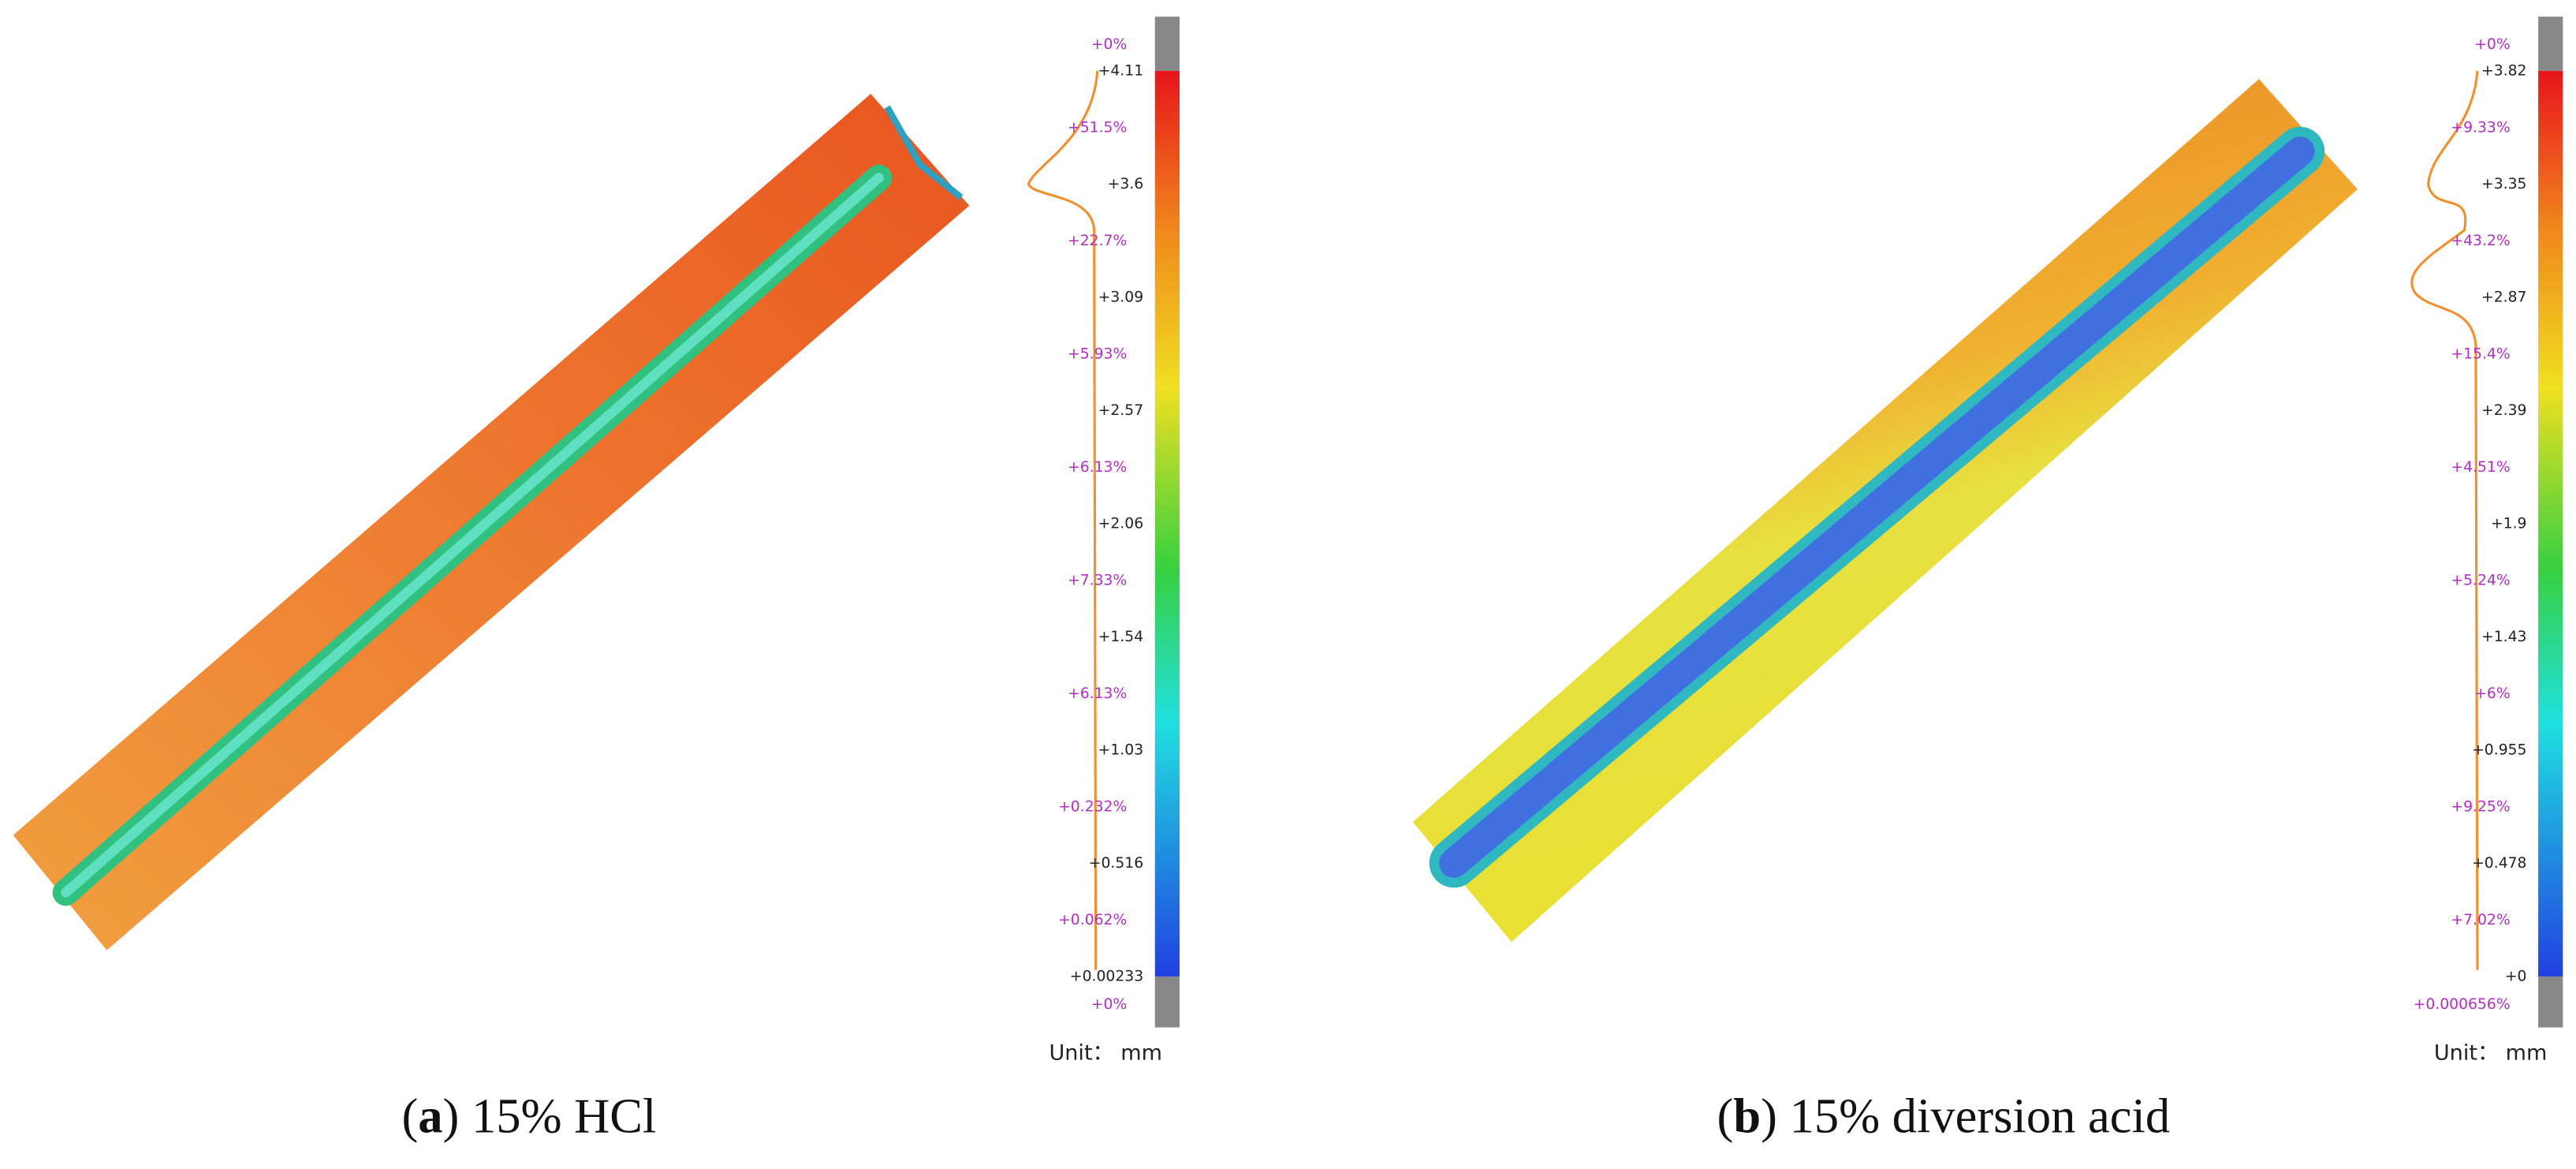 This screenshot has width=2576, height=1169. What do you see at coordinates (1092, 920) in the screenshot?
I see `percent-label: +0.062%` at bounding box center [1092, 920].